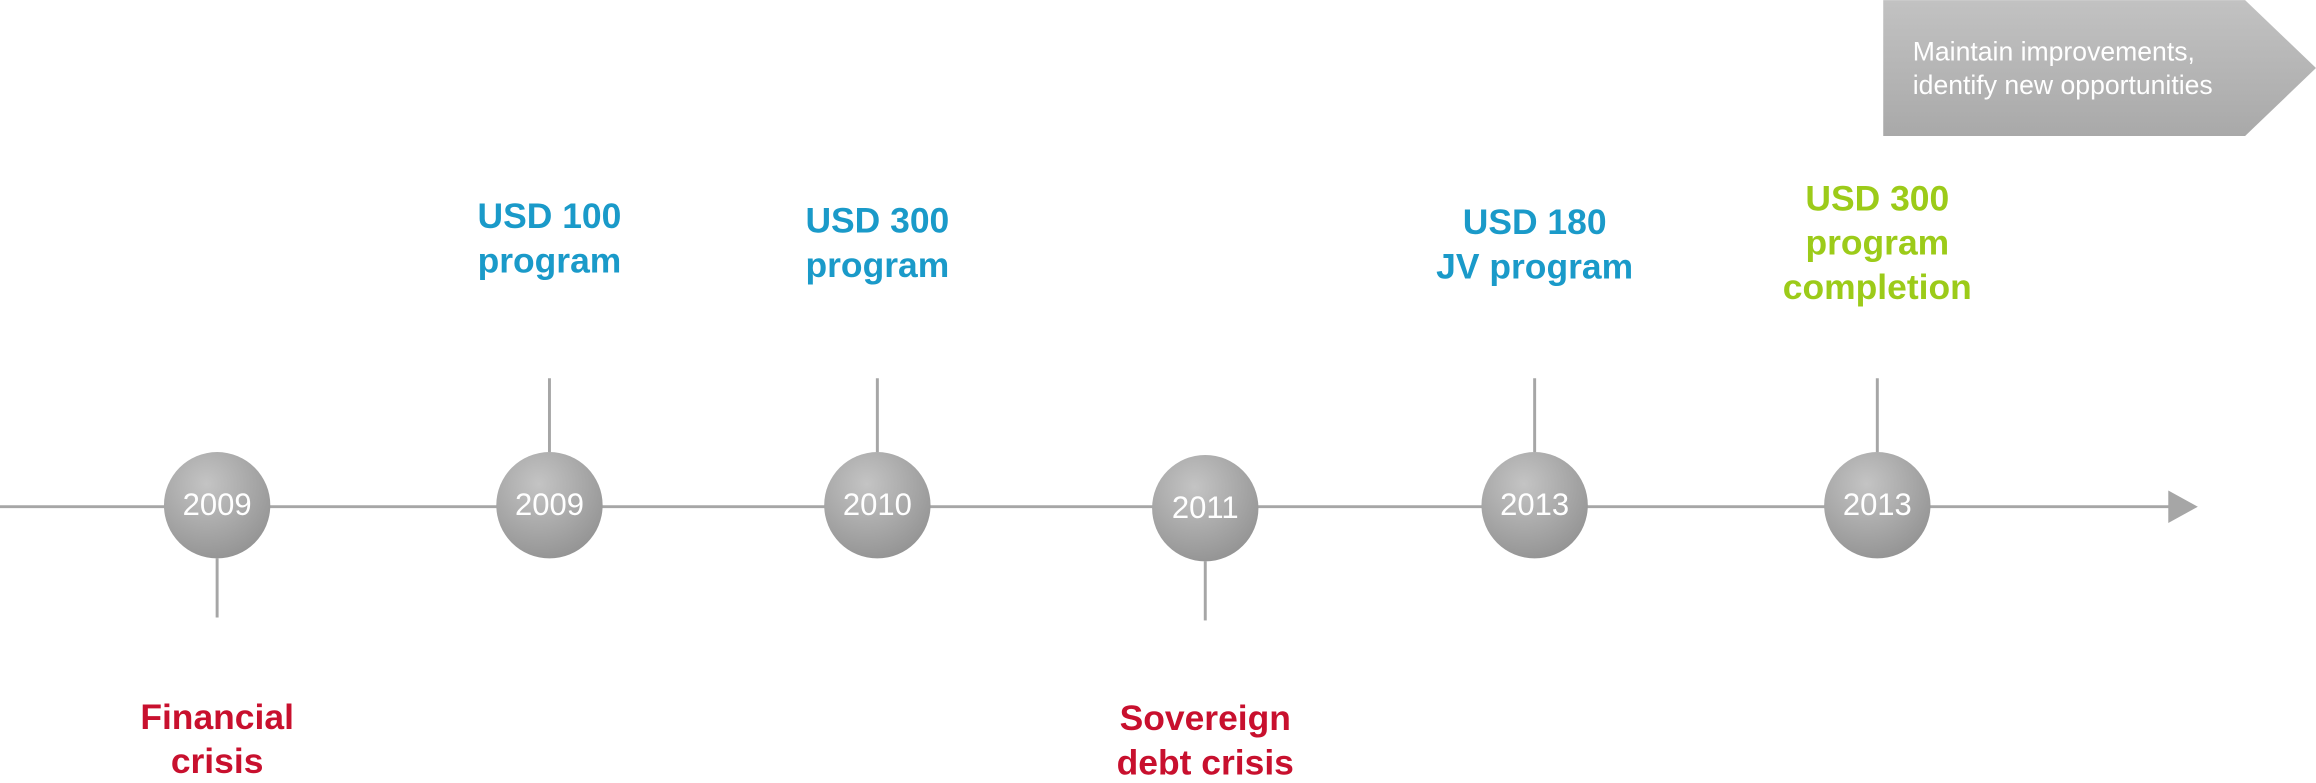 The width and height of the screenshot is (2316, 783). What do you see at coordinates (217, 761) in the screenshot?
I see `event-label: crisis` at bounding box center [217, 761].